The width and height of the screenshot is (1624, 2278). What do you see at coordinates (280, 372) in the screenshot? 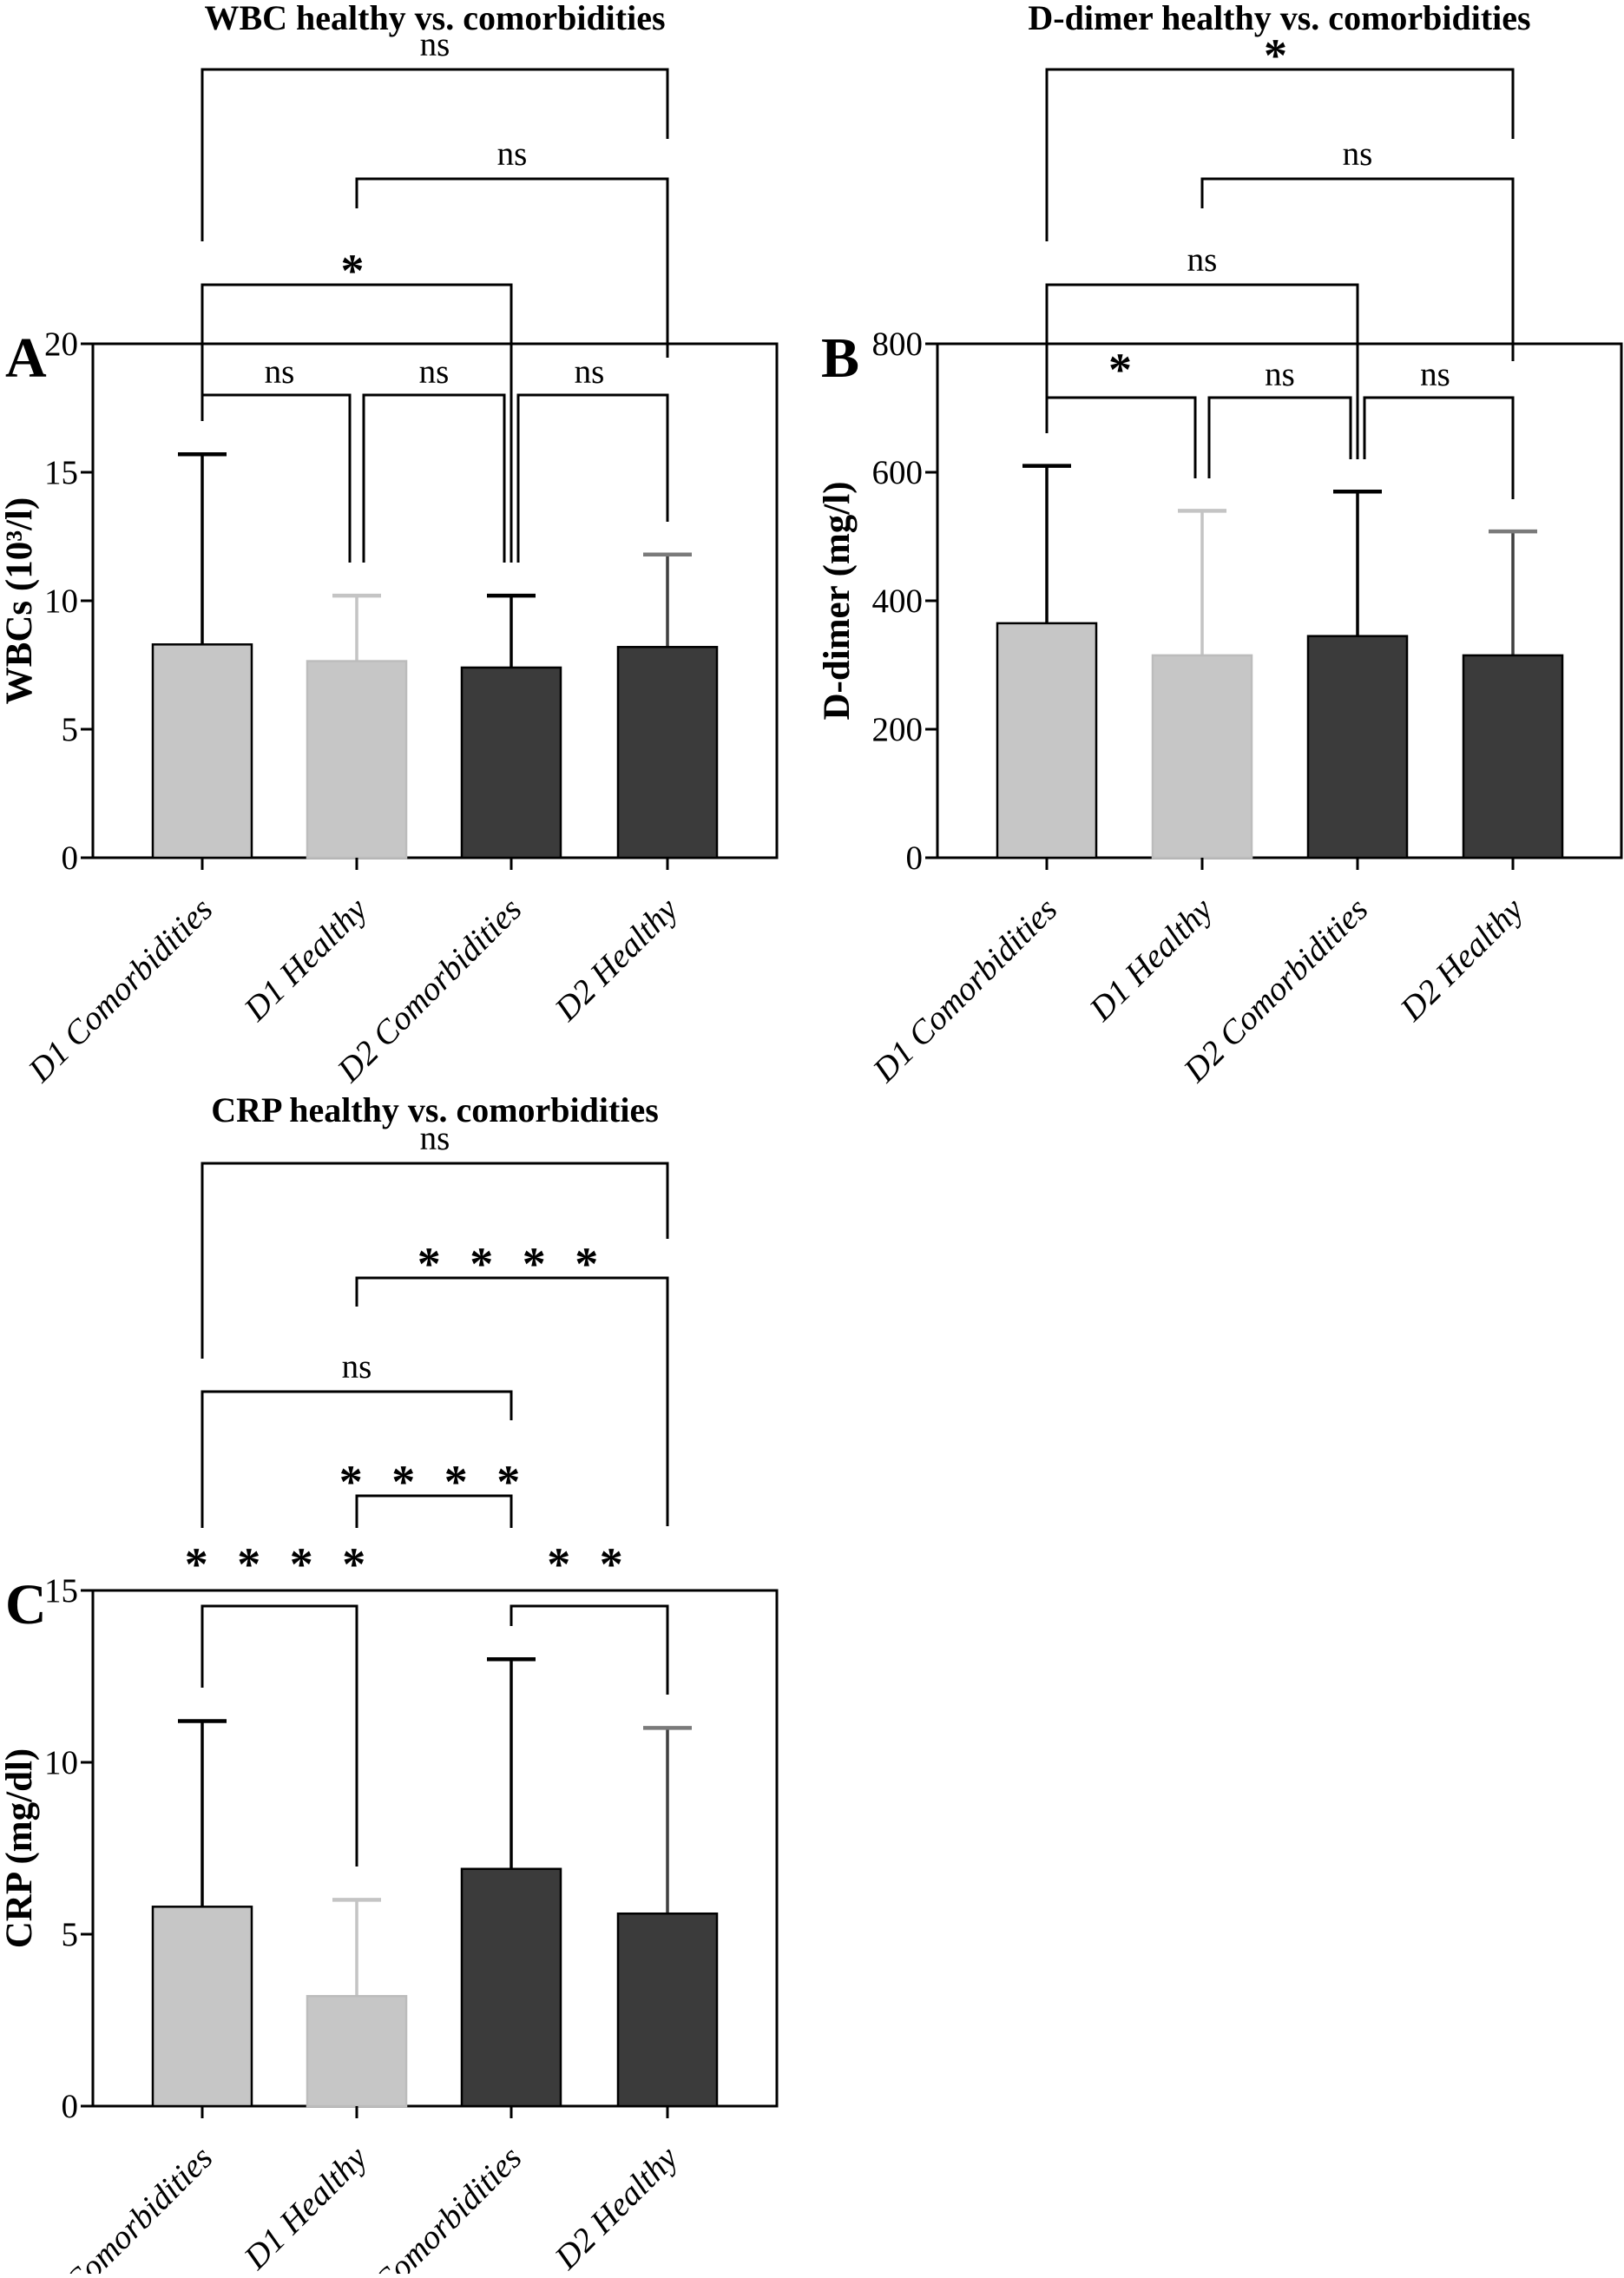
I see `panel-a-sig-inner-label-0: ns` at bounding box center [280, 372].